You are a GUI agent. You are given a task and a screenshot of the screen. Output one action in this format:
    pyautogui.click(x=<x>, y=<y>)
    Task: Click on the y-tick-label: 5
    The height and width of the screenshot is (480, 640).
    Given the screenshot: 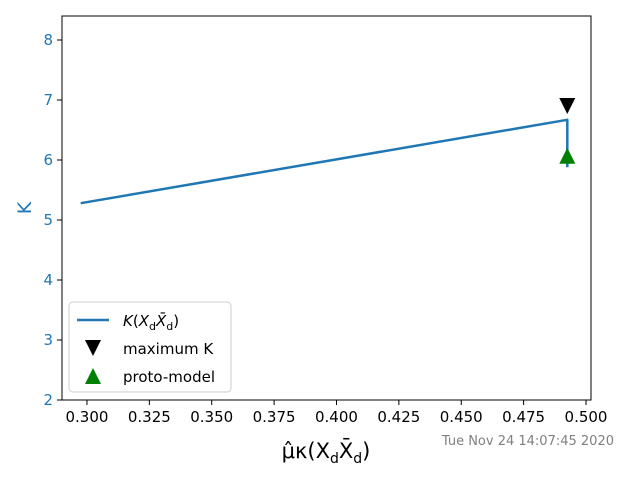 What is the action you would take?
    pyautogui.click(x=48, y=220)
    